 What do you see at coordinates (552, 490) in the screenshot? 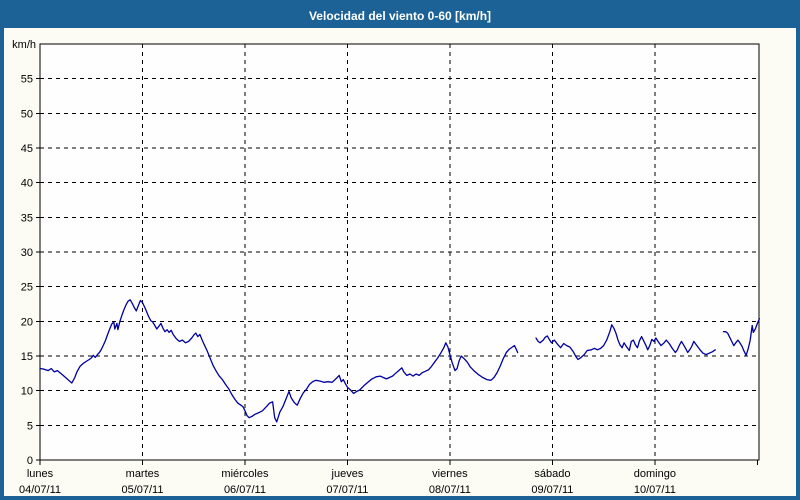
I see `day-date-label: 09/07/11` at bounding box center [552, 490].